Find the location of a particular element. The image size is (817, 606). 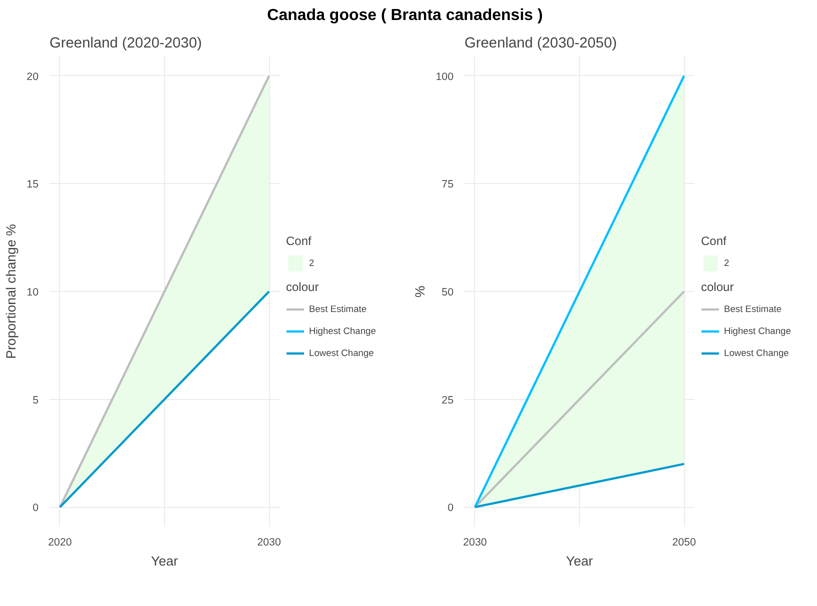

chart-subtitle: Greenland (2020-2030) is located at coordinates (126, 44).